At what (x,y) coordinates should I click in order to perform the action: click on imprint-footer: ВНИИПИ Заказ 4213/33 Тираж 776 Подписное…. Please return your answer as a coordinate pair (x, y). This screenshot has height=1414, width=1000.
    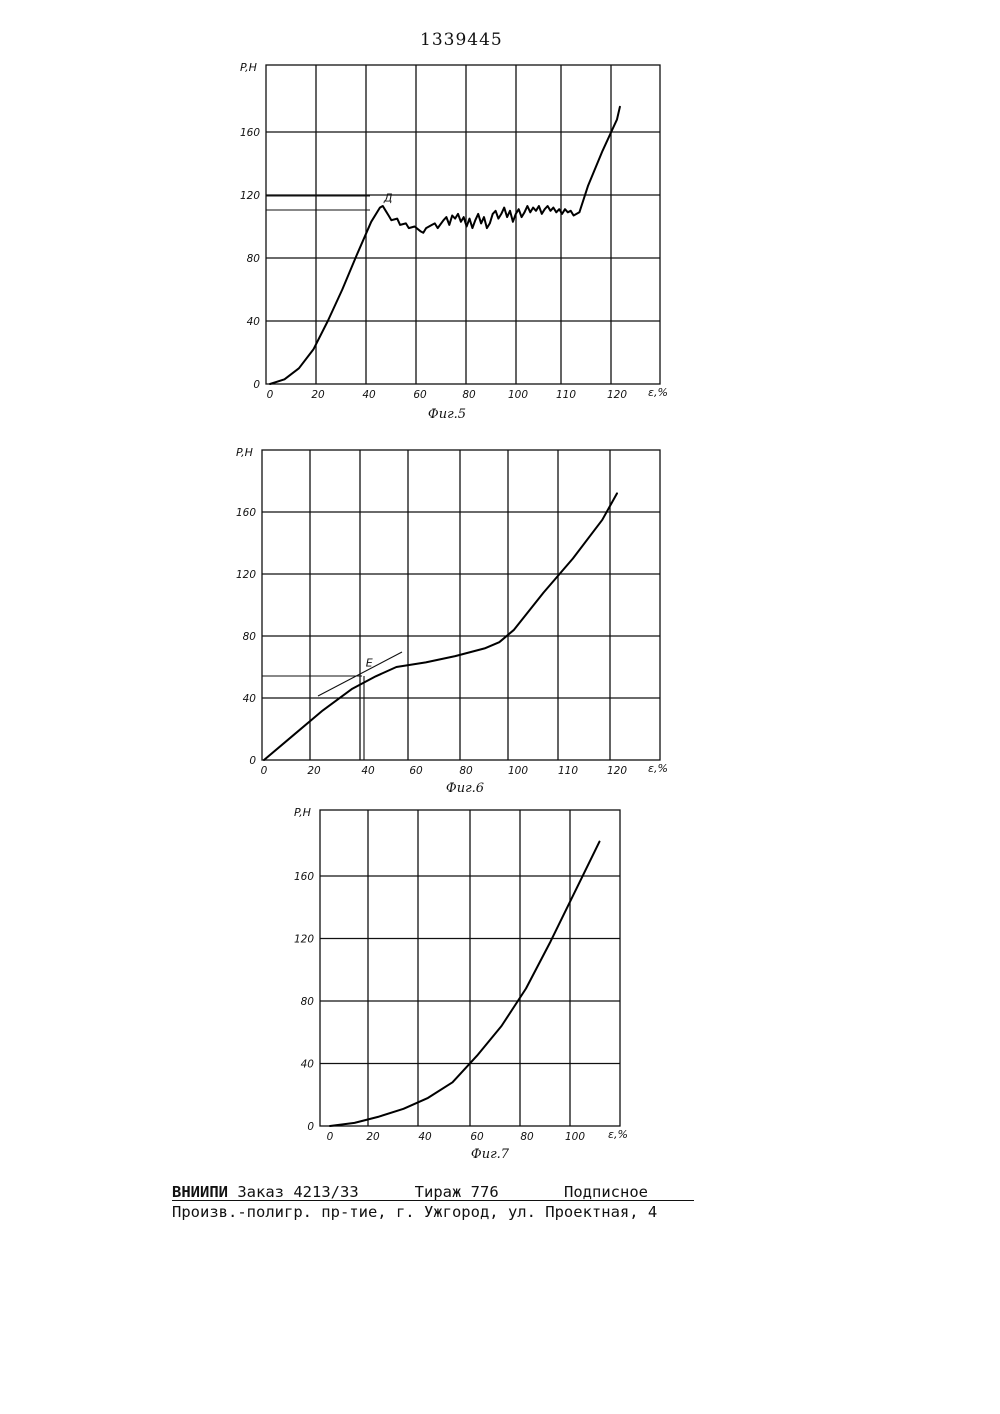
    Looking at the image, I should click on (414, 1202).